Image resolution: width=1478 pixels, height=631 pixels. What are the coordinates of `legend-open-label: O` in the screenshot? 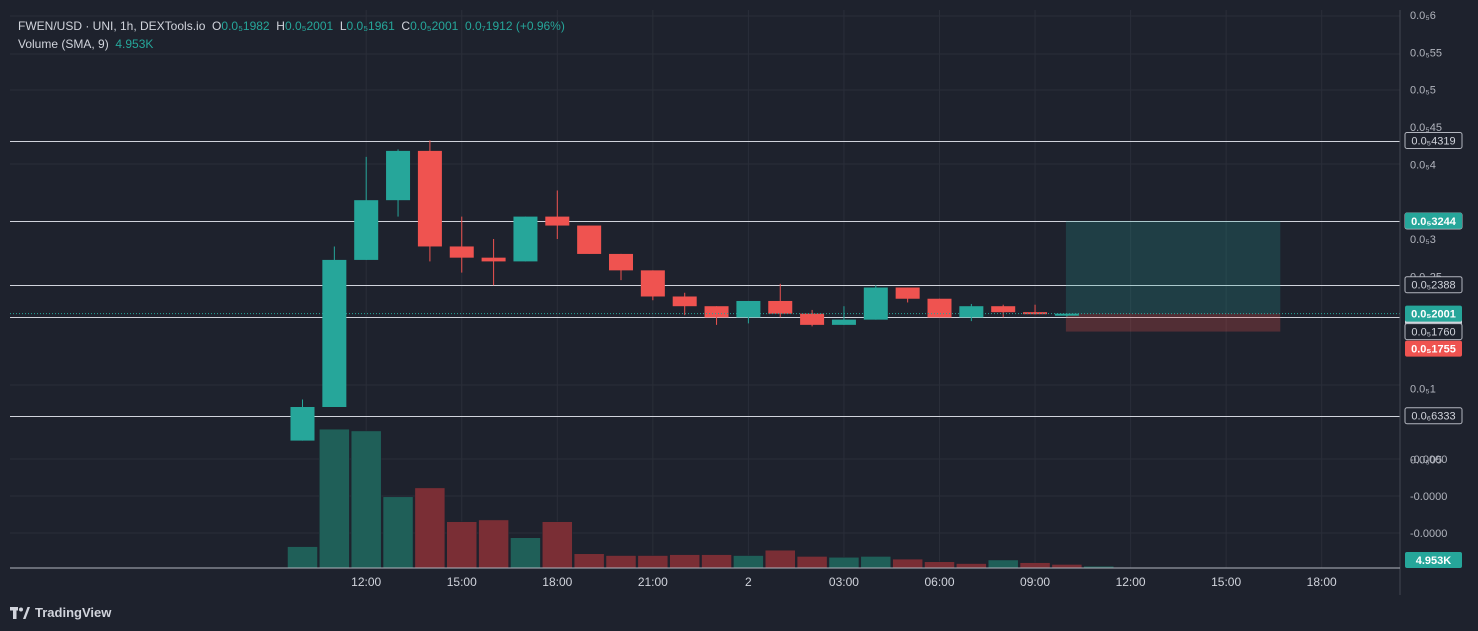 It's located at (217, 26).